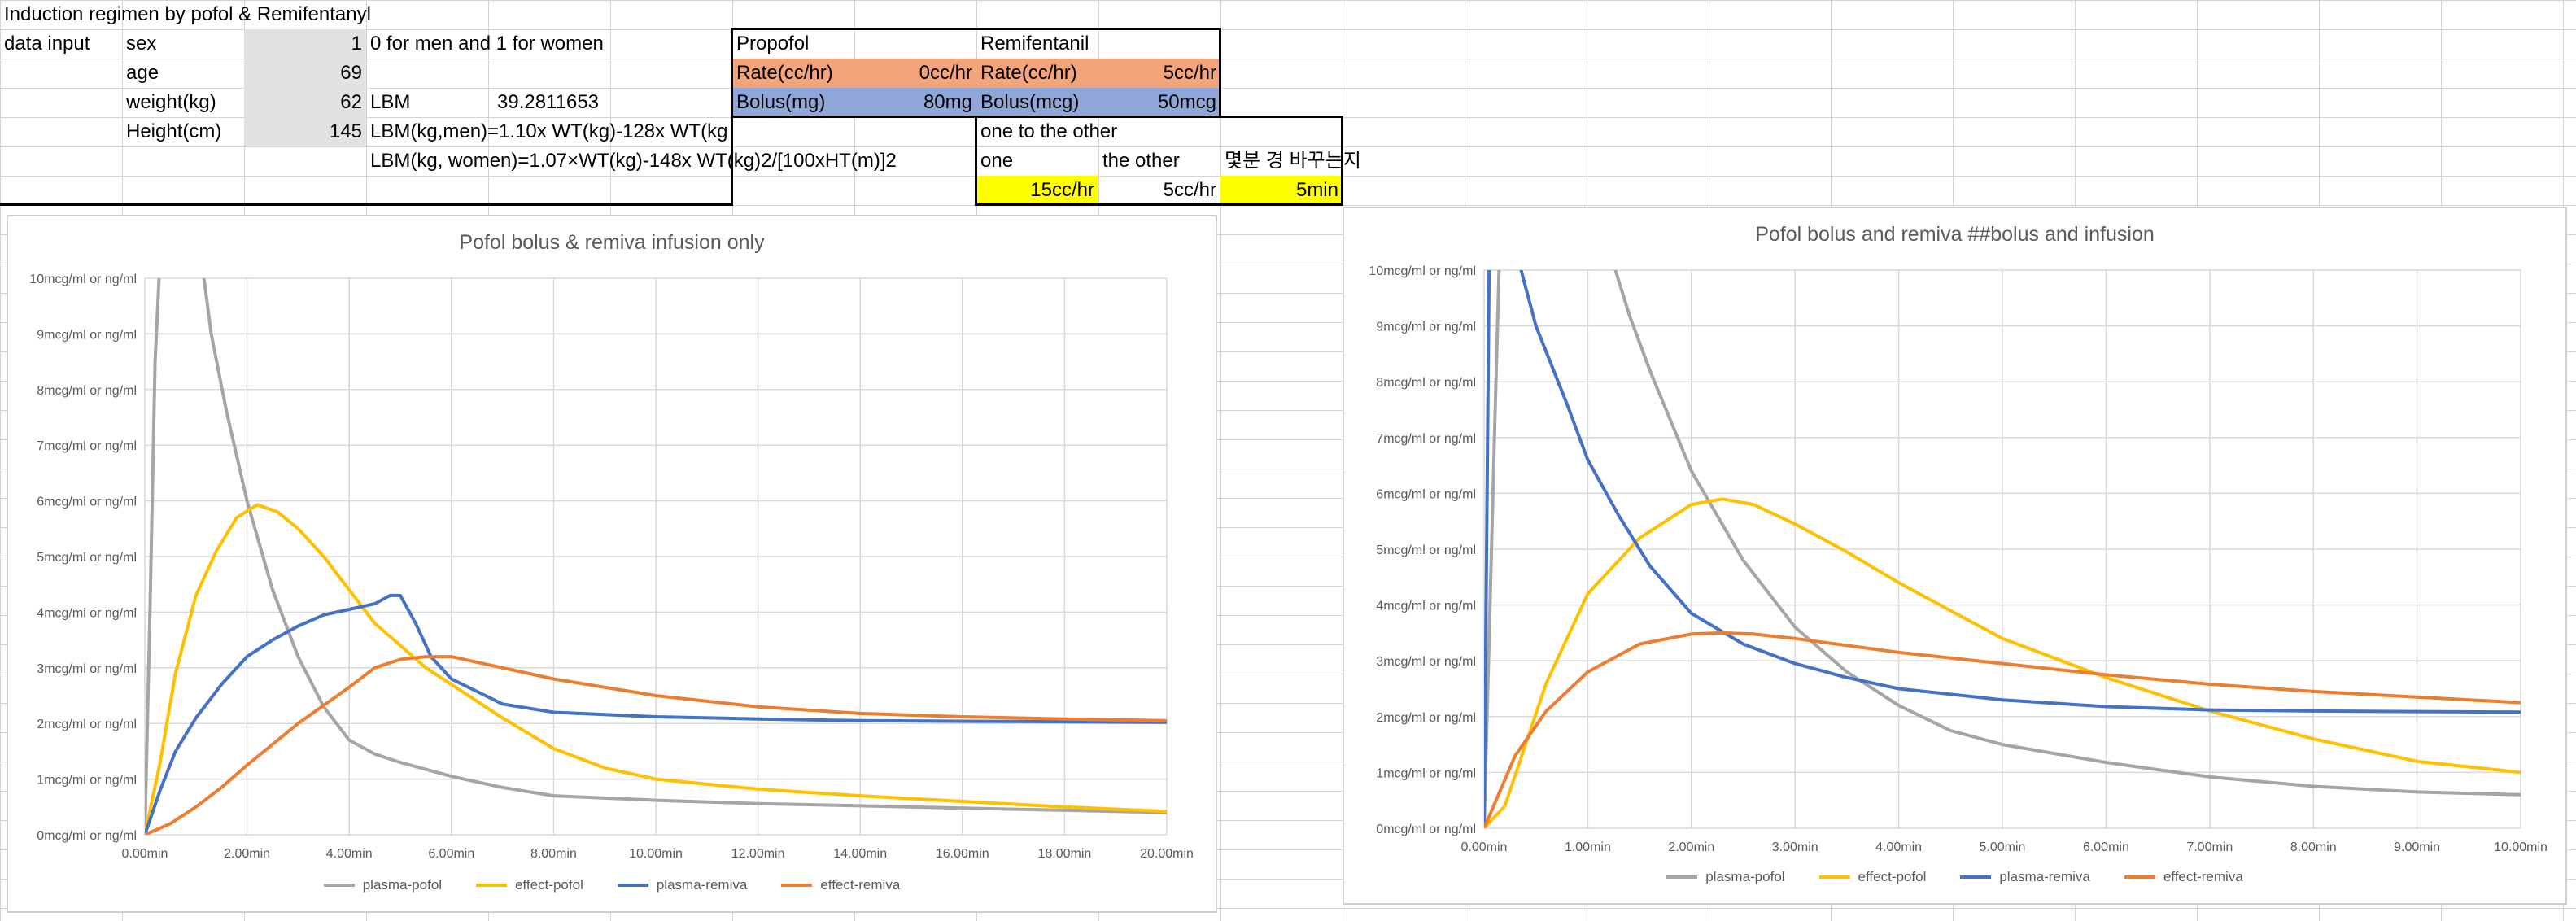 This screenshot has height=921, width=2576. I want to click on remifentanil-header: Remifentanil, so click(1034, 44).